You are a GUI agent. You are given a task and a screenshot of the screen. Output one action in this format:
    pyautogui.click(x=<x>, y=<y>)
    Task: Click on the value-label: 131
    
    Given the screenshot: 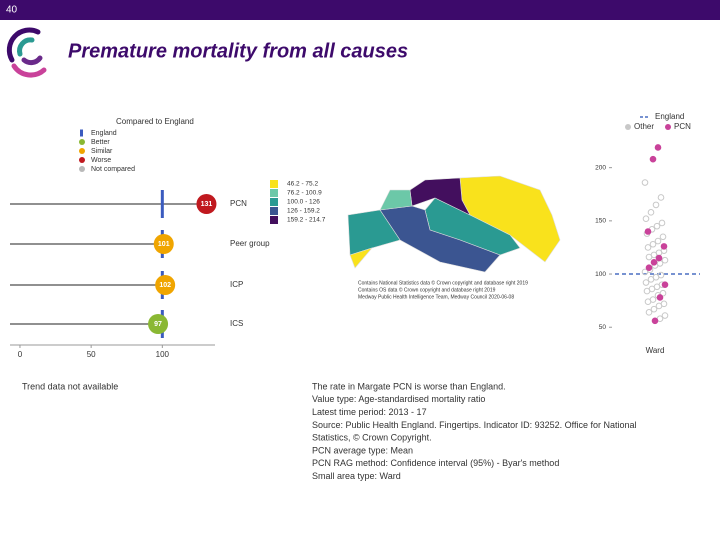 What is the action you would take?
    pyautogui.click(x=207, y=204)
    